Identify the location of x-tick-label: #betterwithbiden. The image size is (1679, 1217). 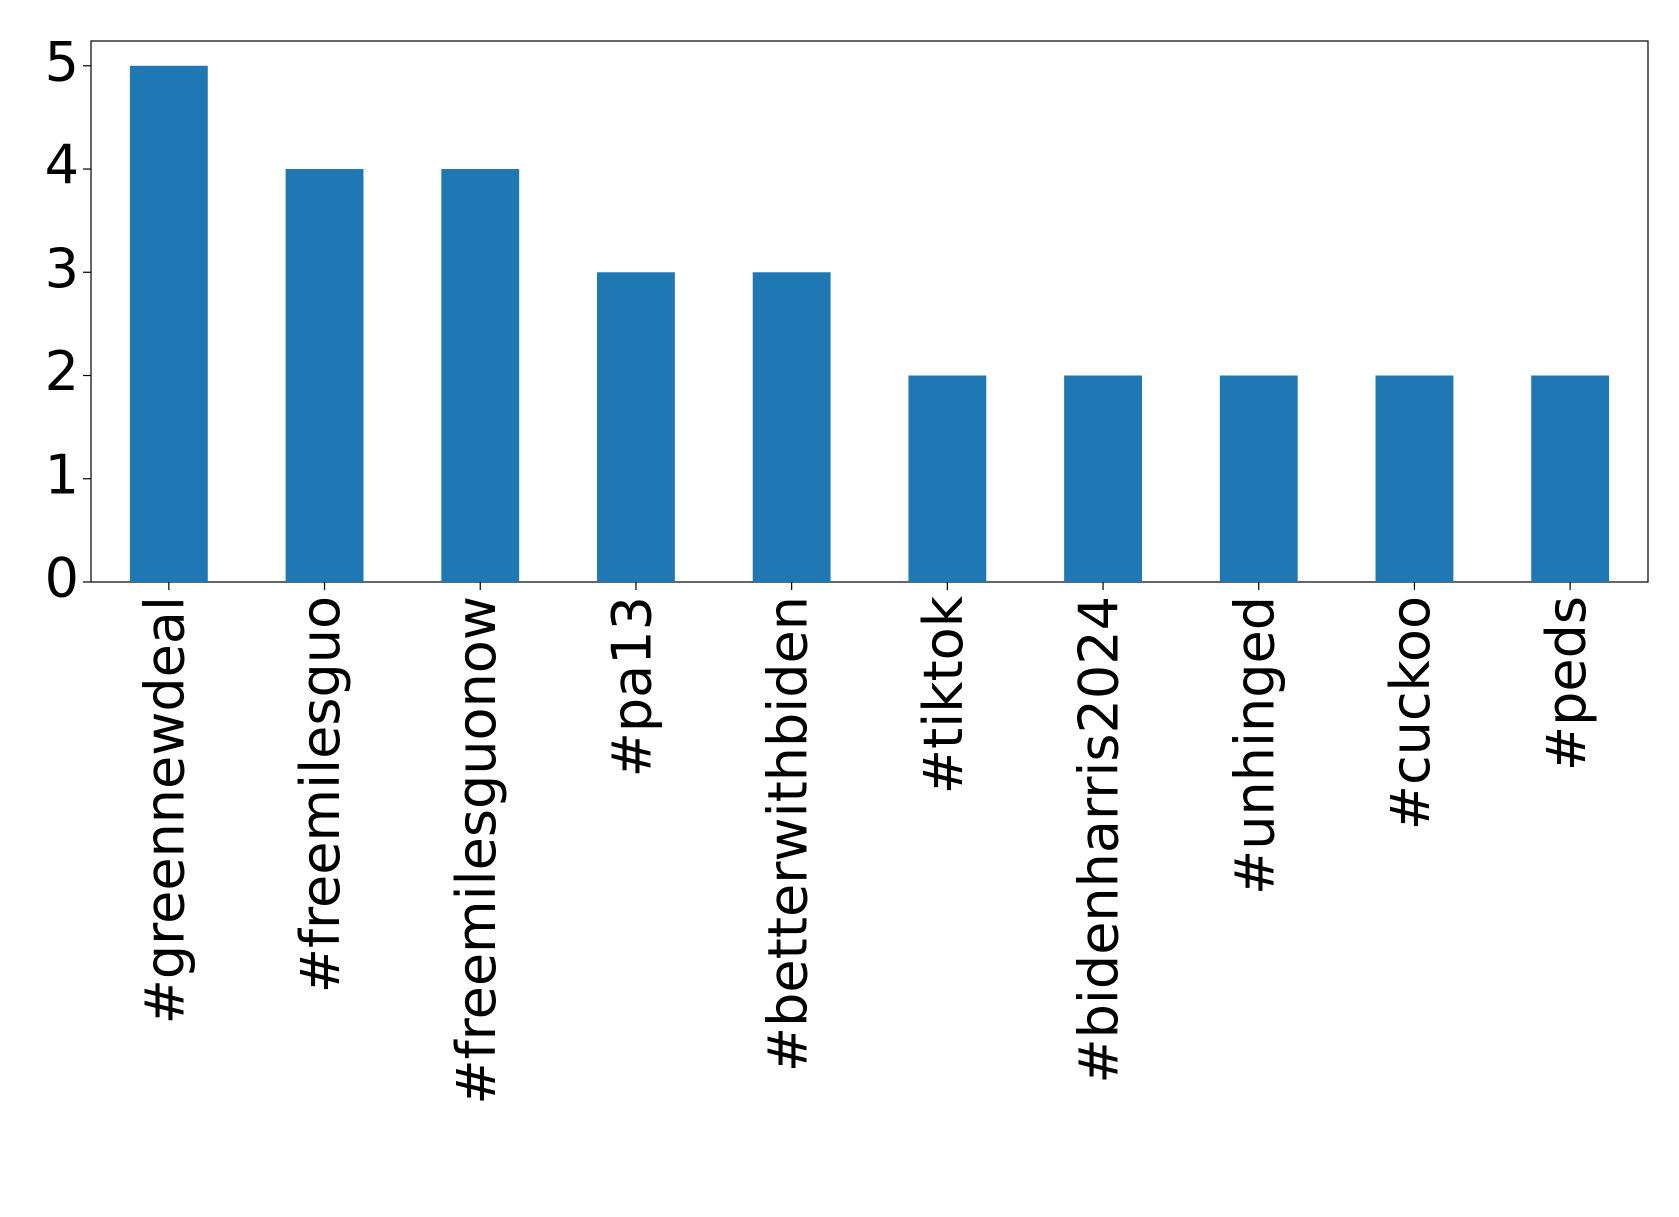
(787, 834).